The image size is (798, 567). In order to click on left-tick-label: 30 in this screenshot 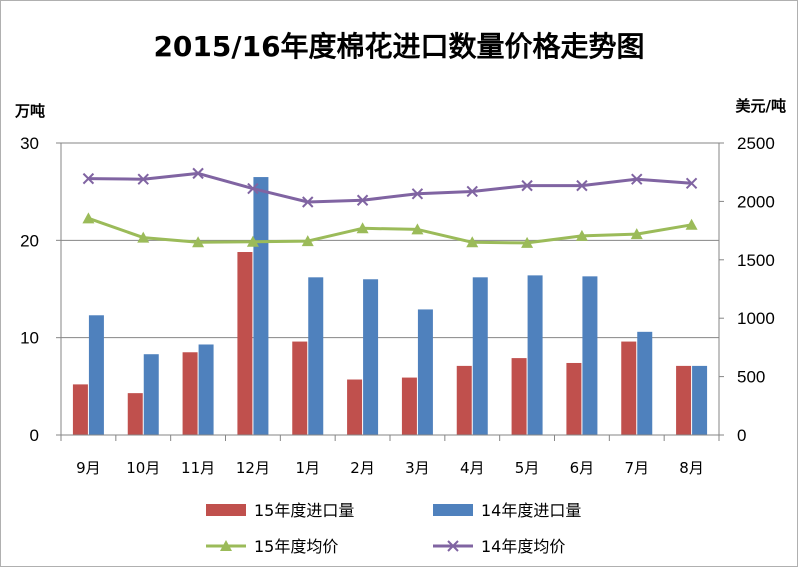, I will do `click(29, 143)`.